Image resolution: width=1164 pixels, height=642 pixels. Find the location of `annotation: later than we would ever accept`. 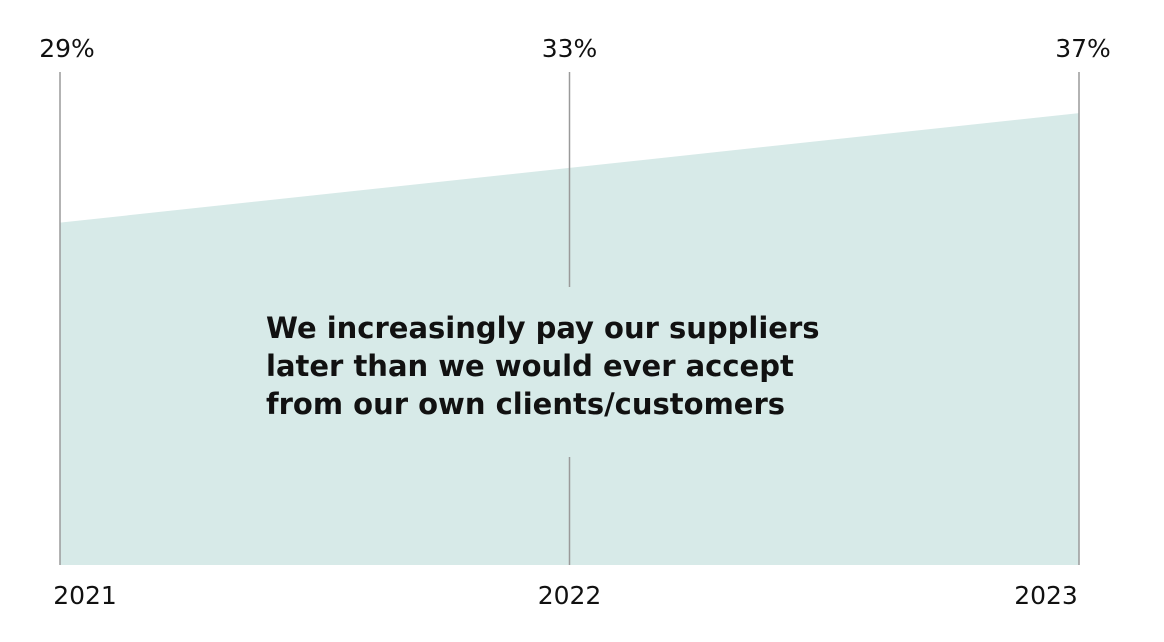

annotation: later than we would ever accept is located at coordinates (530, 366).